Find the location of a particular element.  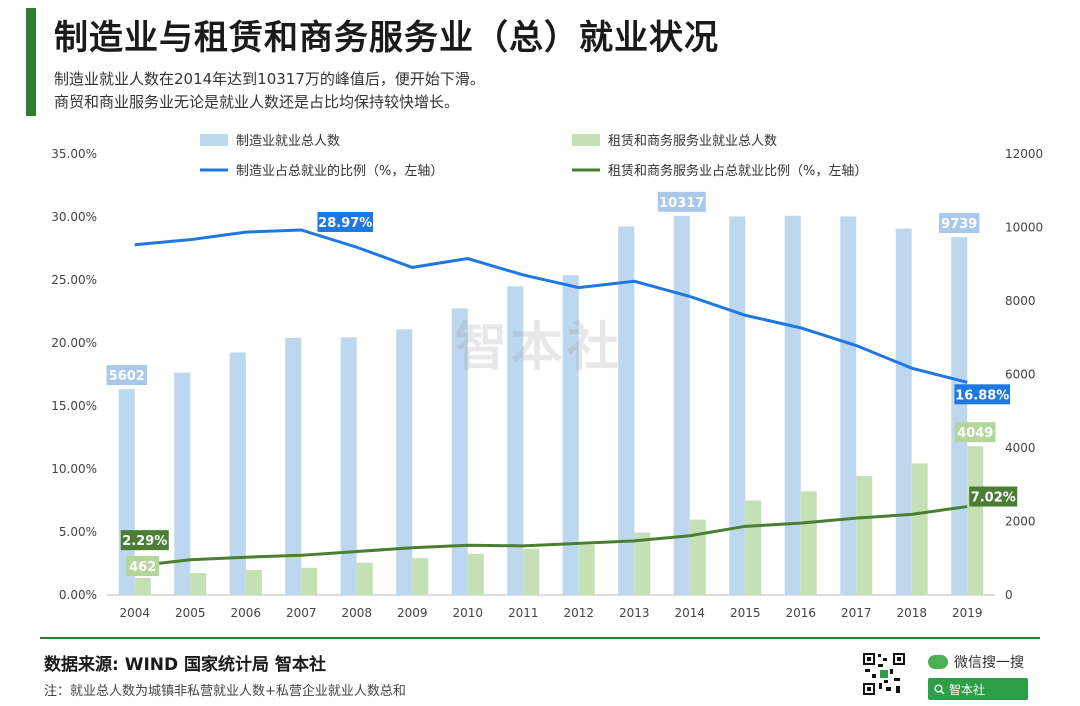

right-axis-tick: 2000 is located at coordinates (1020, 522).